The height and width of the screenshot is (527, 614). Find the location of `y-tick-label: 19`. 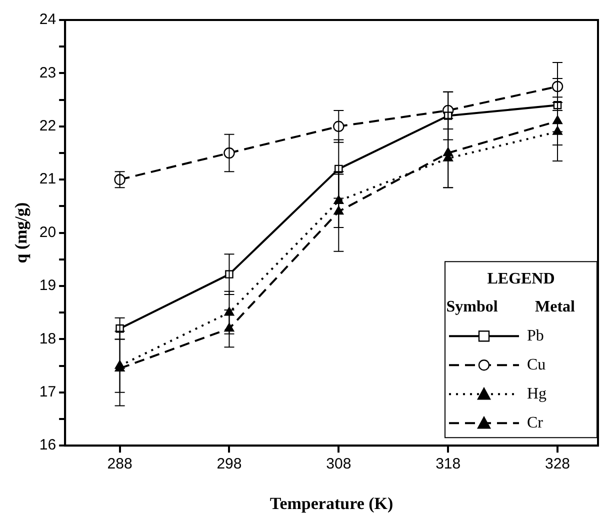

y-tick-label: 19 is located at coordinates (47, 285).